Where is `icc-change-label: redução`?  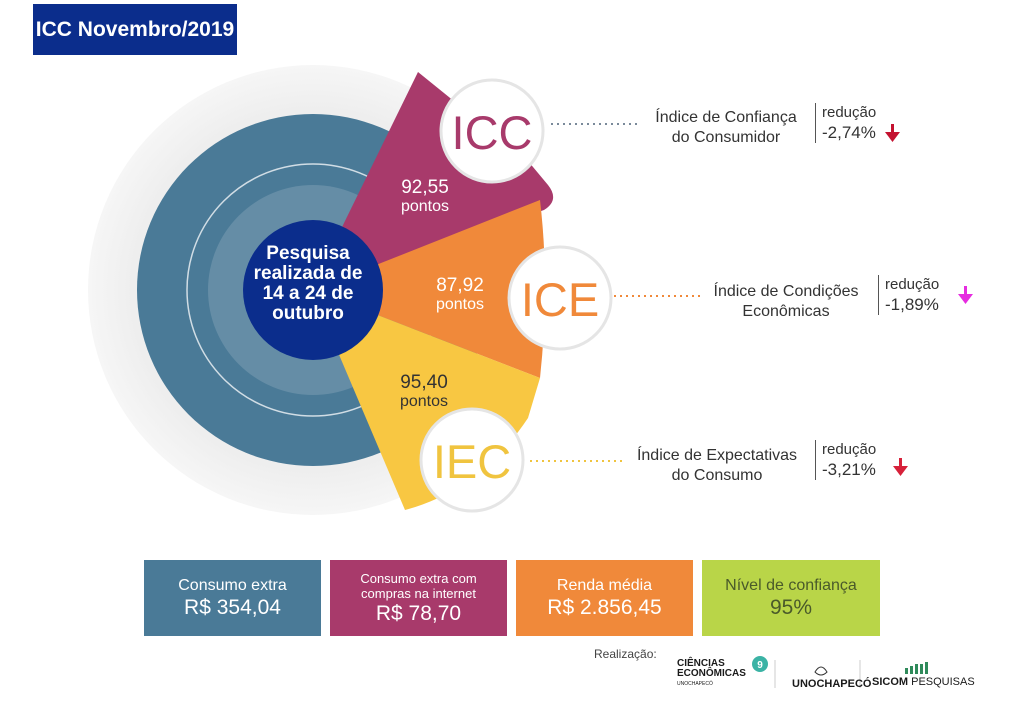
icc-change-label: redução is located at coordinates (849, 112).